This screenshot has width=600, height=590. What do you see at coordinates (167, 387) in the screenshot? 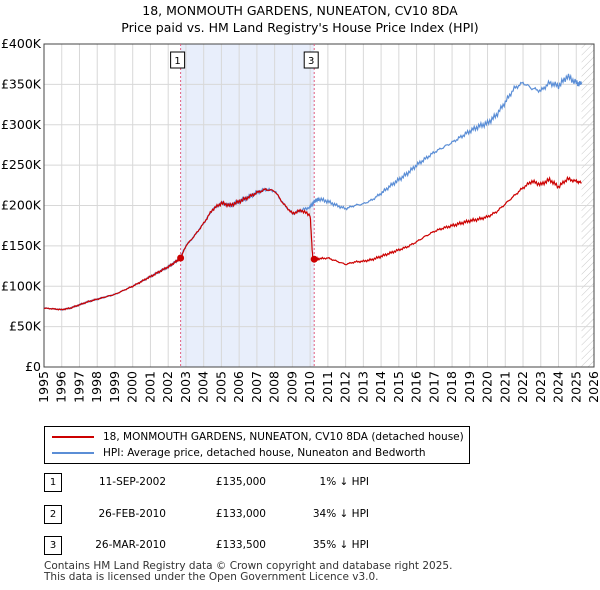
I see `x-tick-label: 2002` at bounding box center [167, 387].